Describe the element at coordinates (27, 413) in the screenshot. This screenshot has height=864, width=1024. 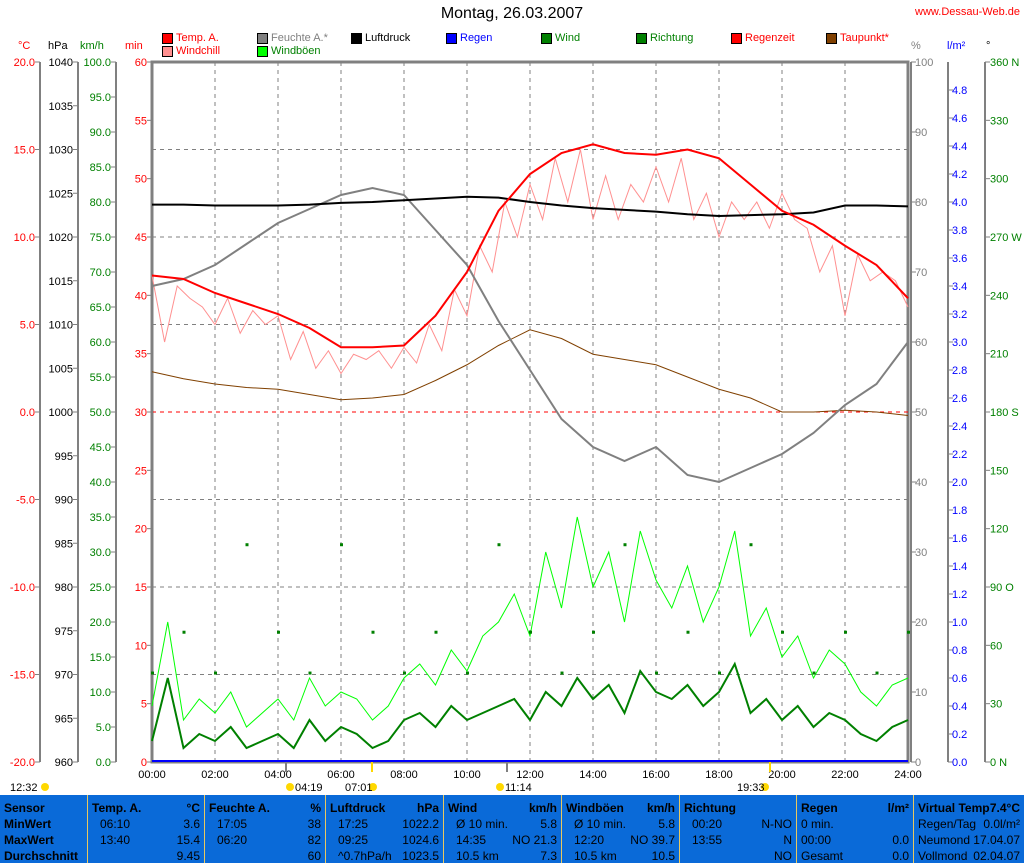
I see `tick-label-temp: 0.0` at that location.